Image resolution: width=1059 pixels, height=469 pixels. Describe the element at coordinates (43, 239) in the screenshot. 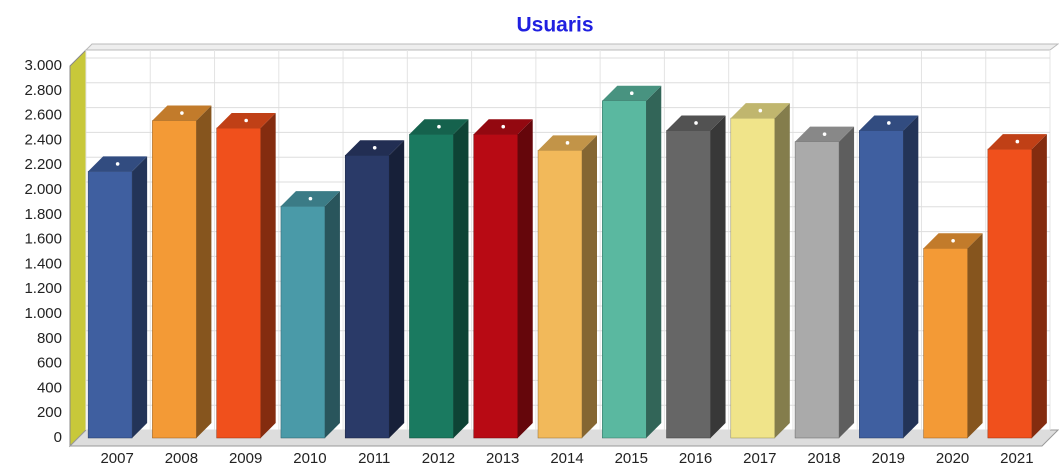

I see `y-tick-label: 1.600` at that location.